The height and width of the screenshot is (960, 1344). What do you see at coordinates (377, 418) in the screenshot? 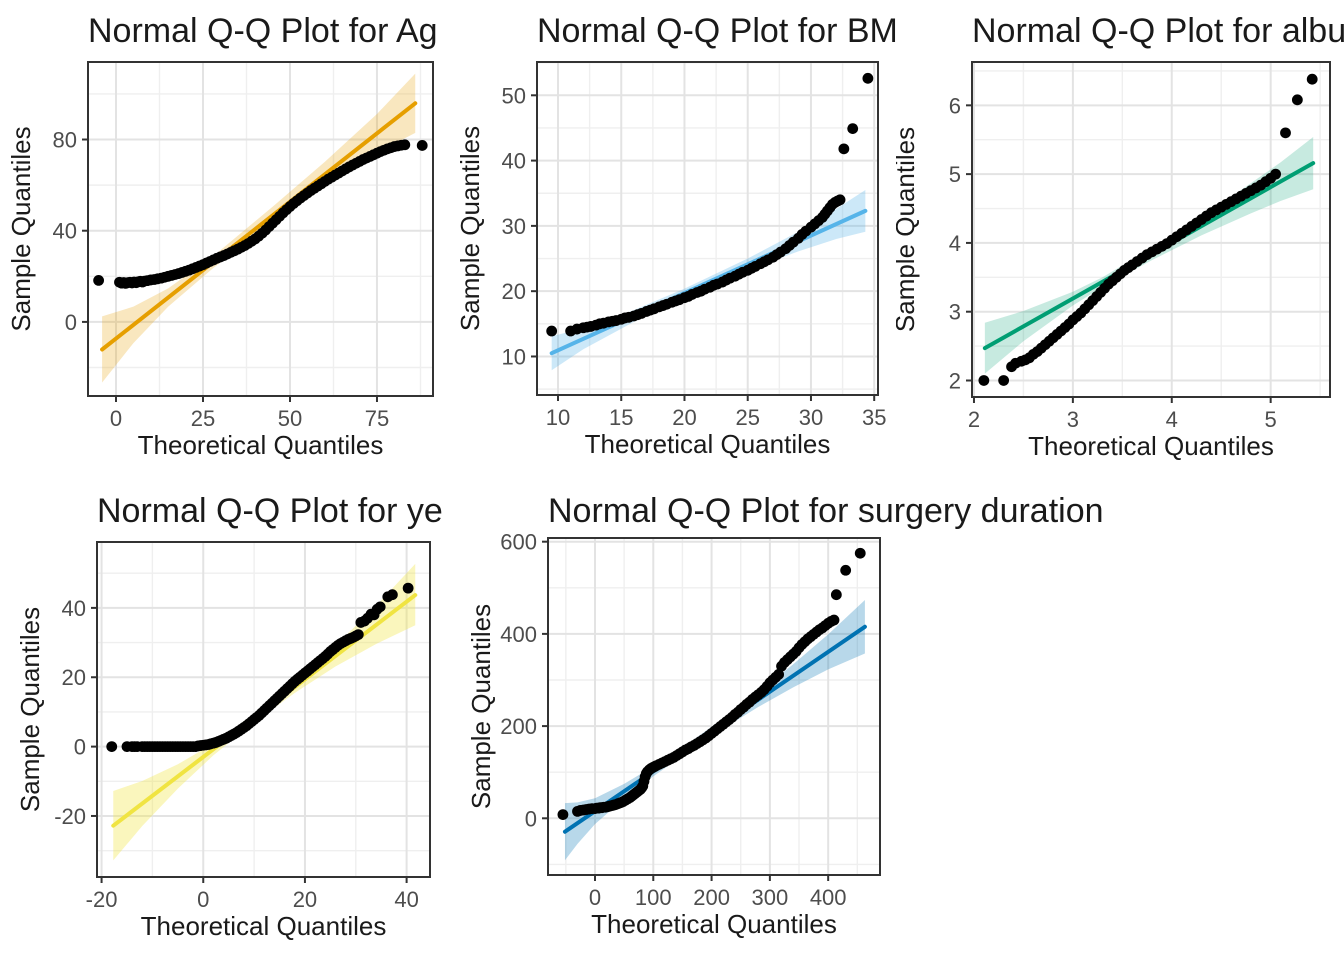
I see `x-tick-label: 75` at bounding box center [377, 418].